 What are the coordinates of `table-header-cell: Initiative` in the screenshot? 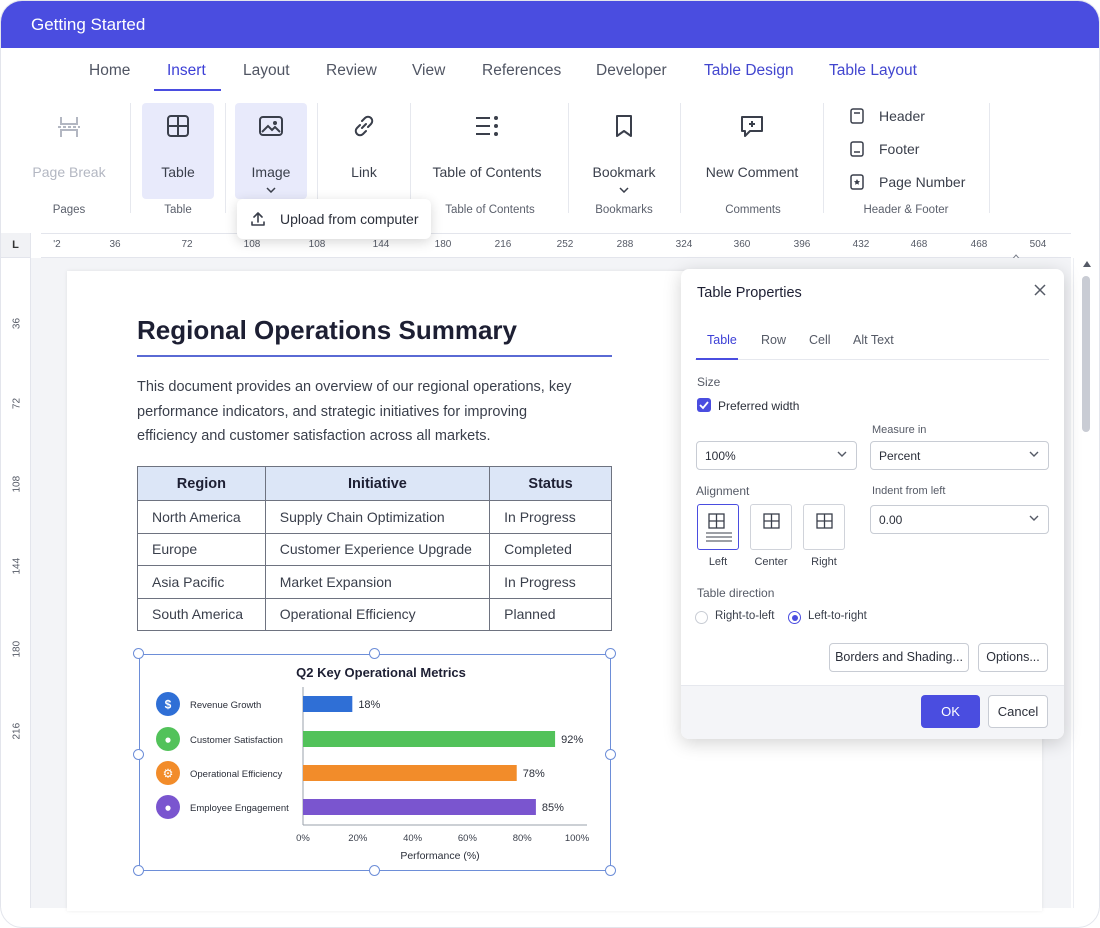 It's located at (377, 483).